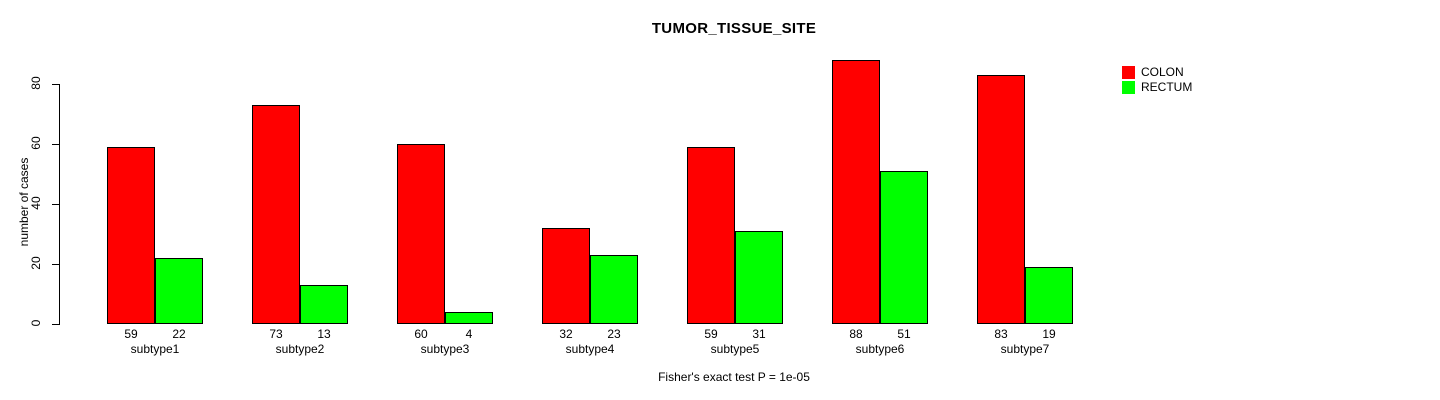  What do you see at coordinates (36, 143) in the screenshot?
I see `y-tick-label: 60` at bounding box center [36, 143].